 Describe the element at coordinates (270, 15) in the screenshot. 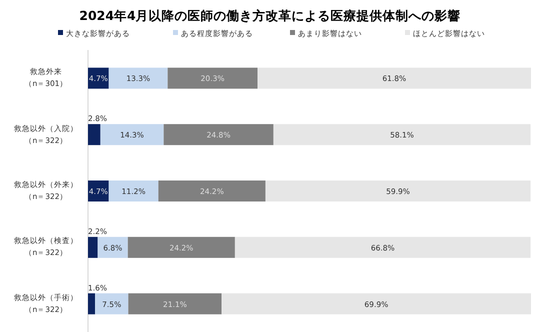

I see `chart-title: 2024年4月以降の医師の働き方改革による医療提供体制への影響` at that location.